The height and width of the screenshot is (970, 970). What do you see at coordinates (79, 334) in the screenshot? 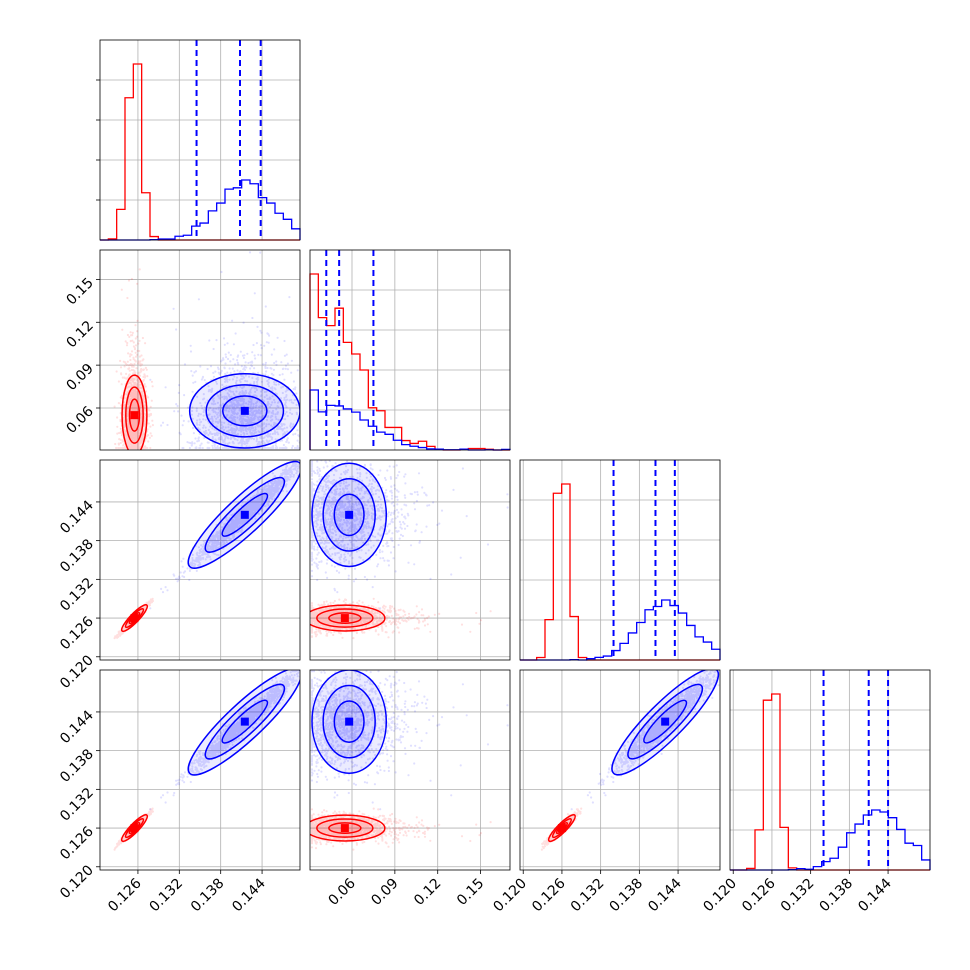
I see `y-tick-label-2: 0.12` at bounding box center [79, 334].